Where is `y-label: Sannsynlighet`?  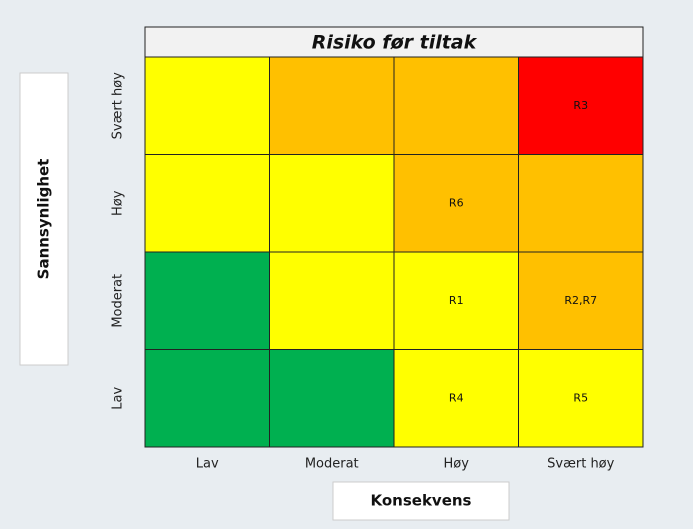
y-label: Sannsynlighet is located at coordinates (44, 219).